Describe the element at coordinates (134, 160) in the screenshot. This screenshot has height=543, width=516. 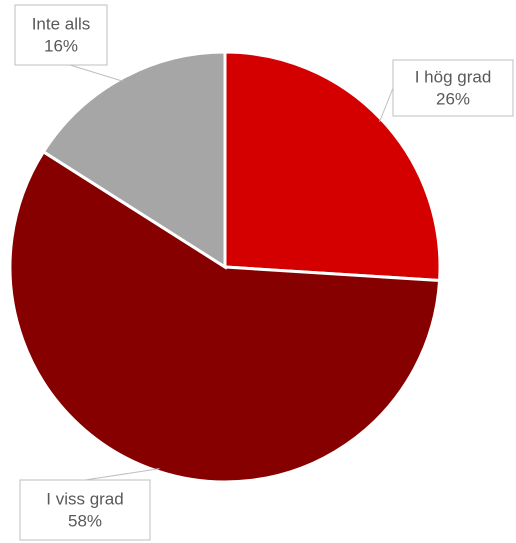
I see `pie-slice` at that location.